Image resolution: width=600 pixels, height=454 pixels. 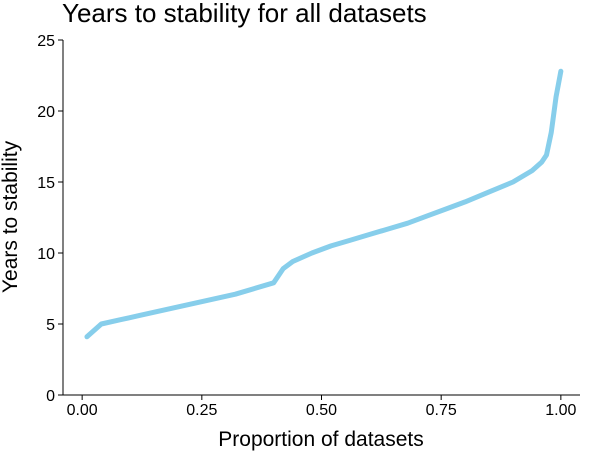 I want to click on y-tick-label: 25, so click(x=46, y=41).